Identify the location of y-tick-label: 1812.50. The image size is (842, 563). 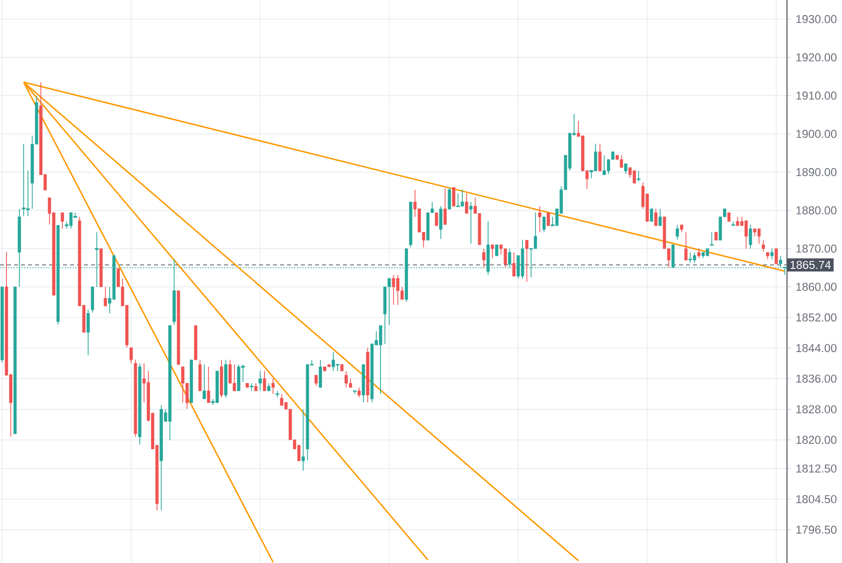
(816, 468).